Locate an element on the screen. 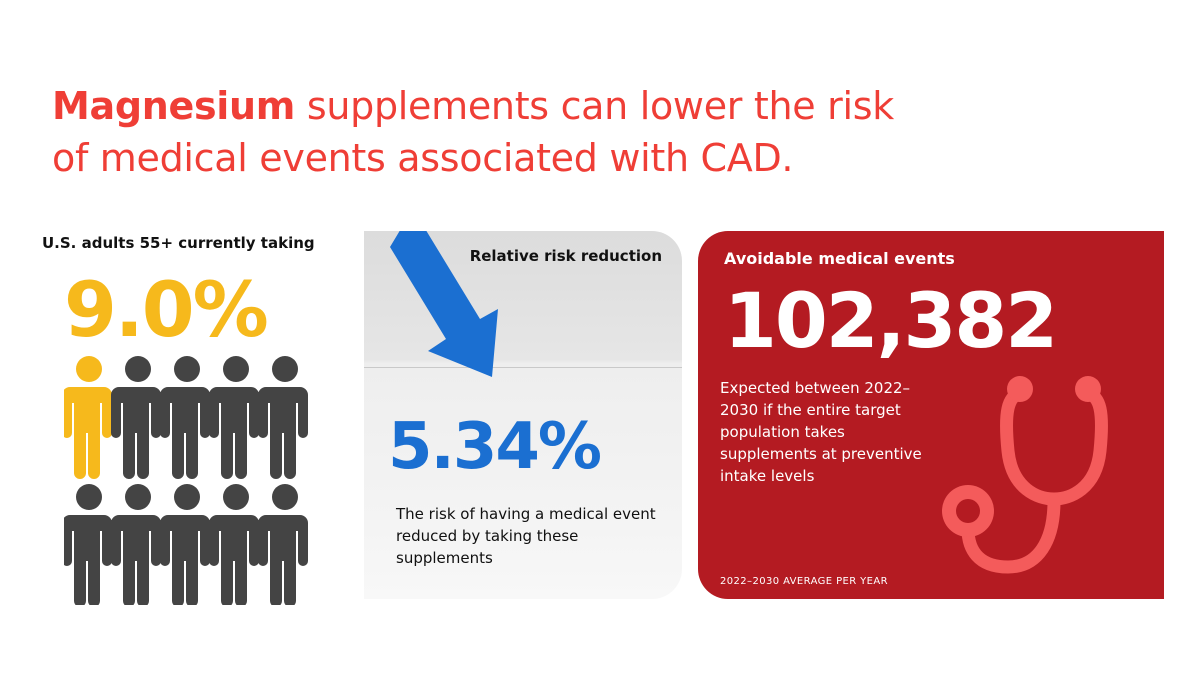  down-arrow-icon is located at coordinates (444, 304).